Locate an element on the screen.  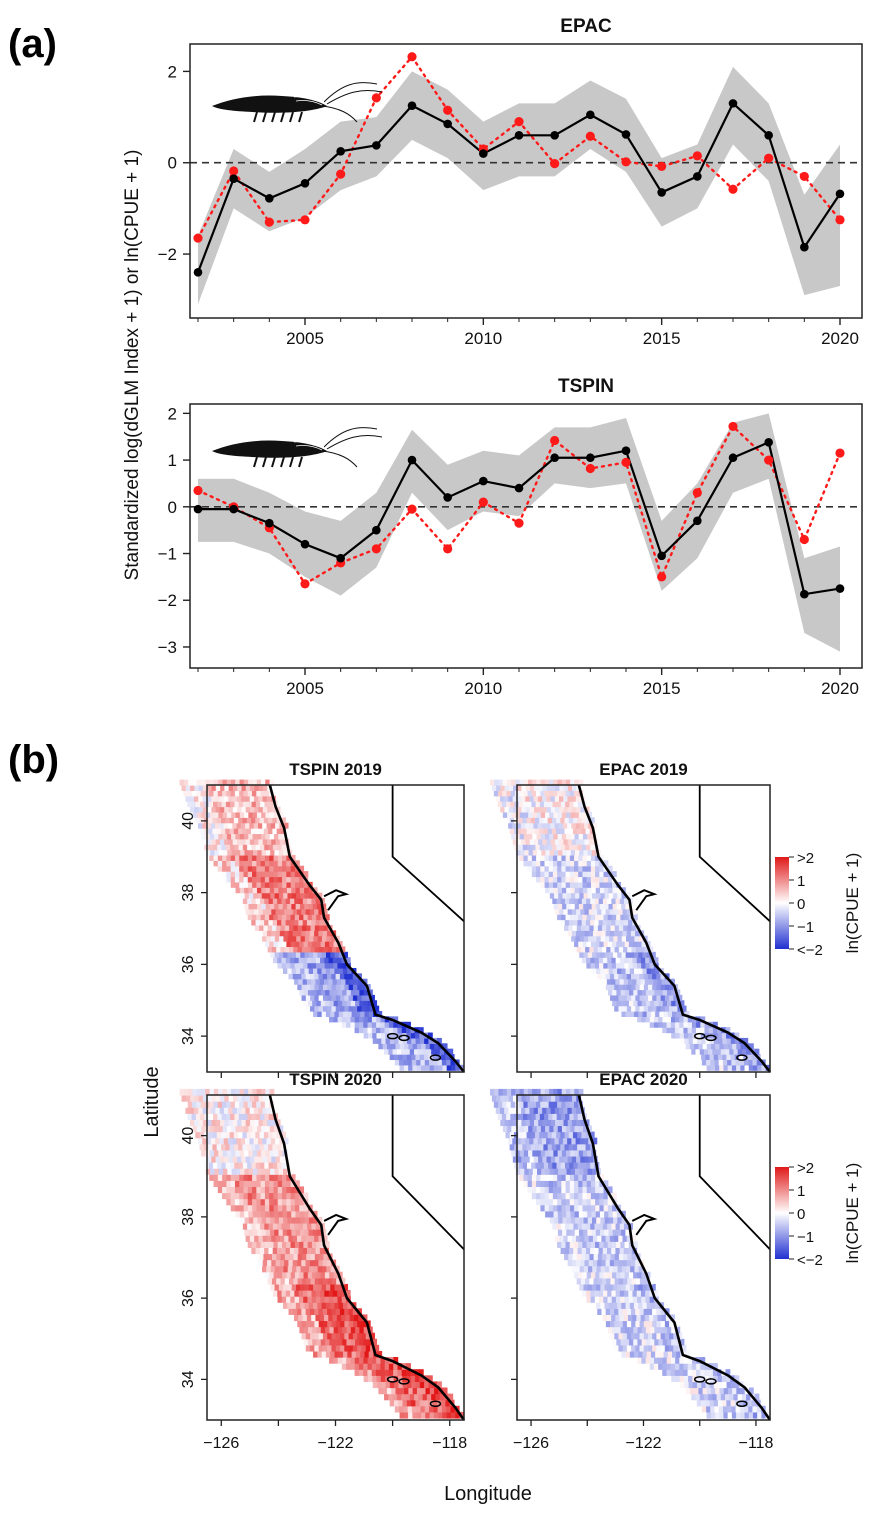
krill-carapace-lines is located at coordinates (309, 445).